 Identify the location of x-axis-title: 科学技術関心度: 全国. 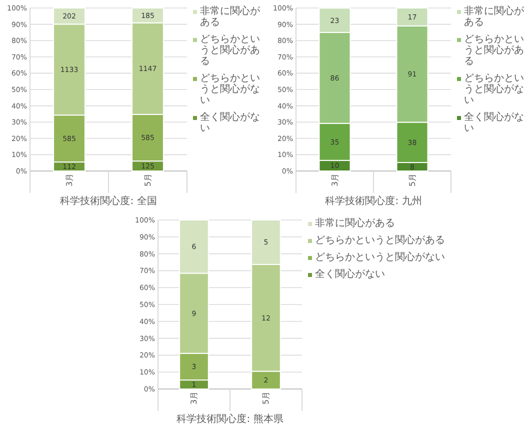
(108, 201).